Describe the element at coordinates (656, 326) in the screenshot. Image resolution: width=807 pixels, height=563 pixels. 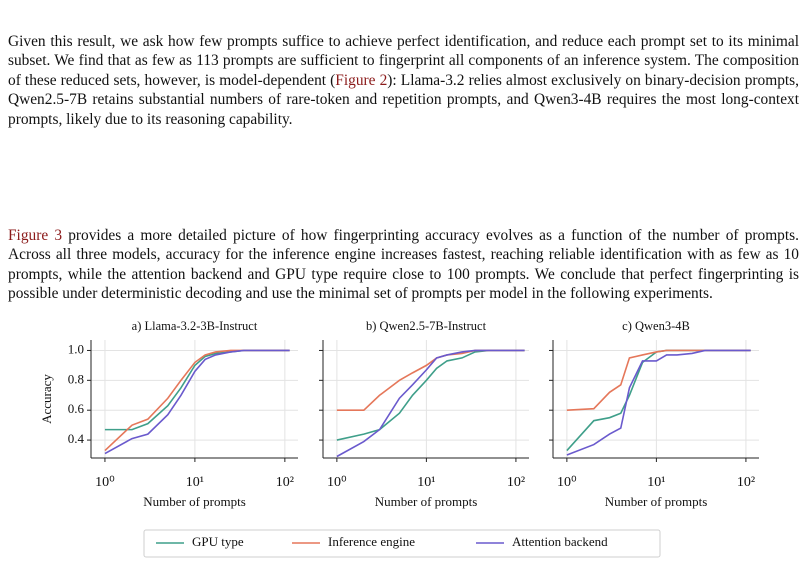
I see `subplot-title: c) Qwen3-4B` at that location.